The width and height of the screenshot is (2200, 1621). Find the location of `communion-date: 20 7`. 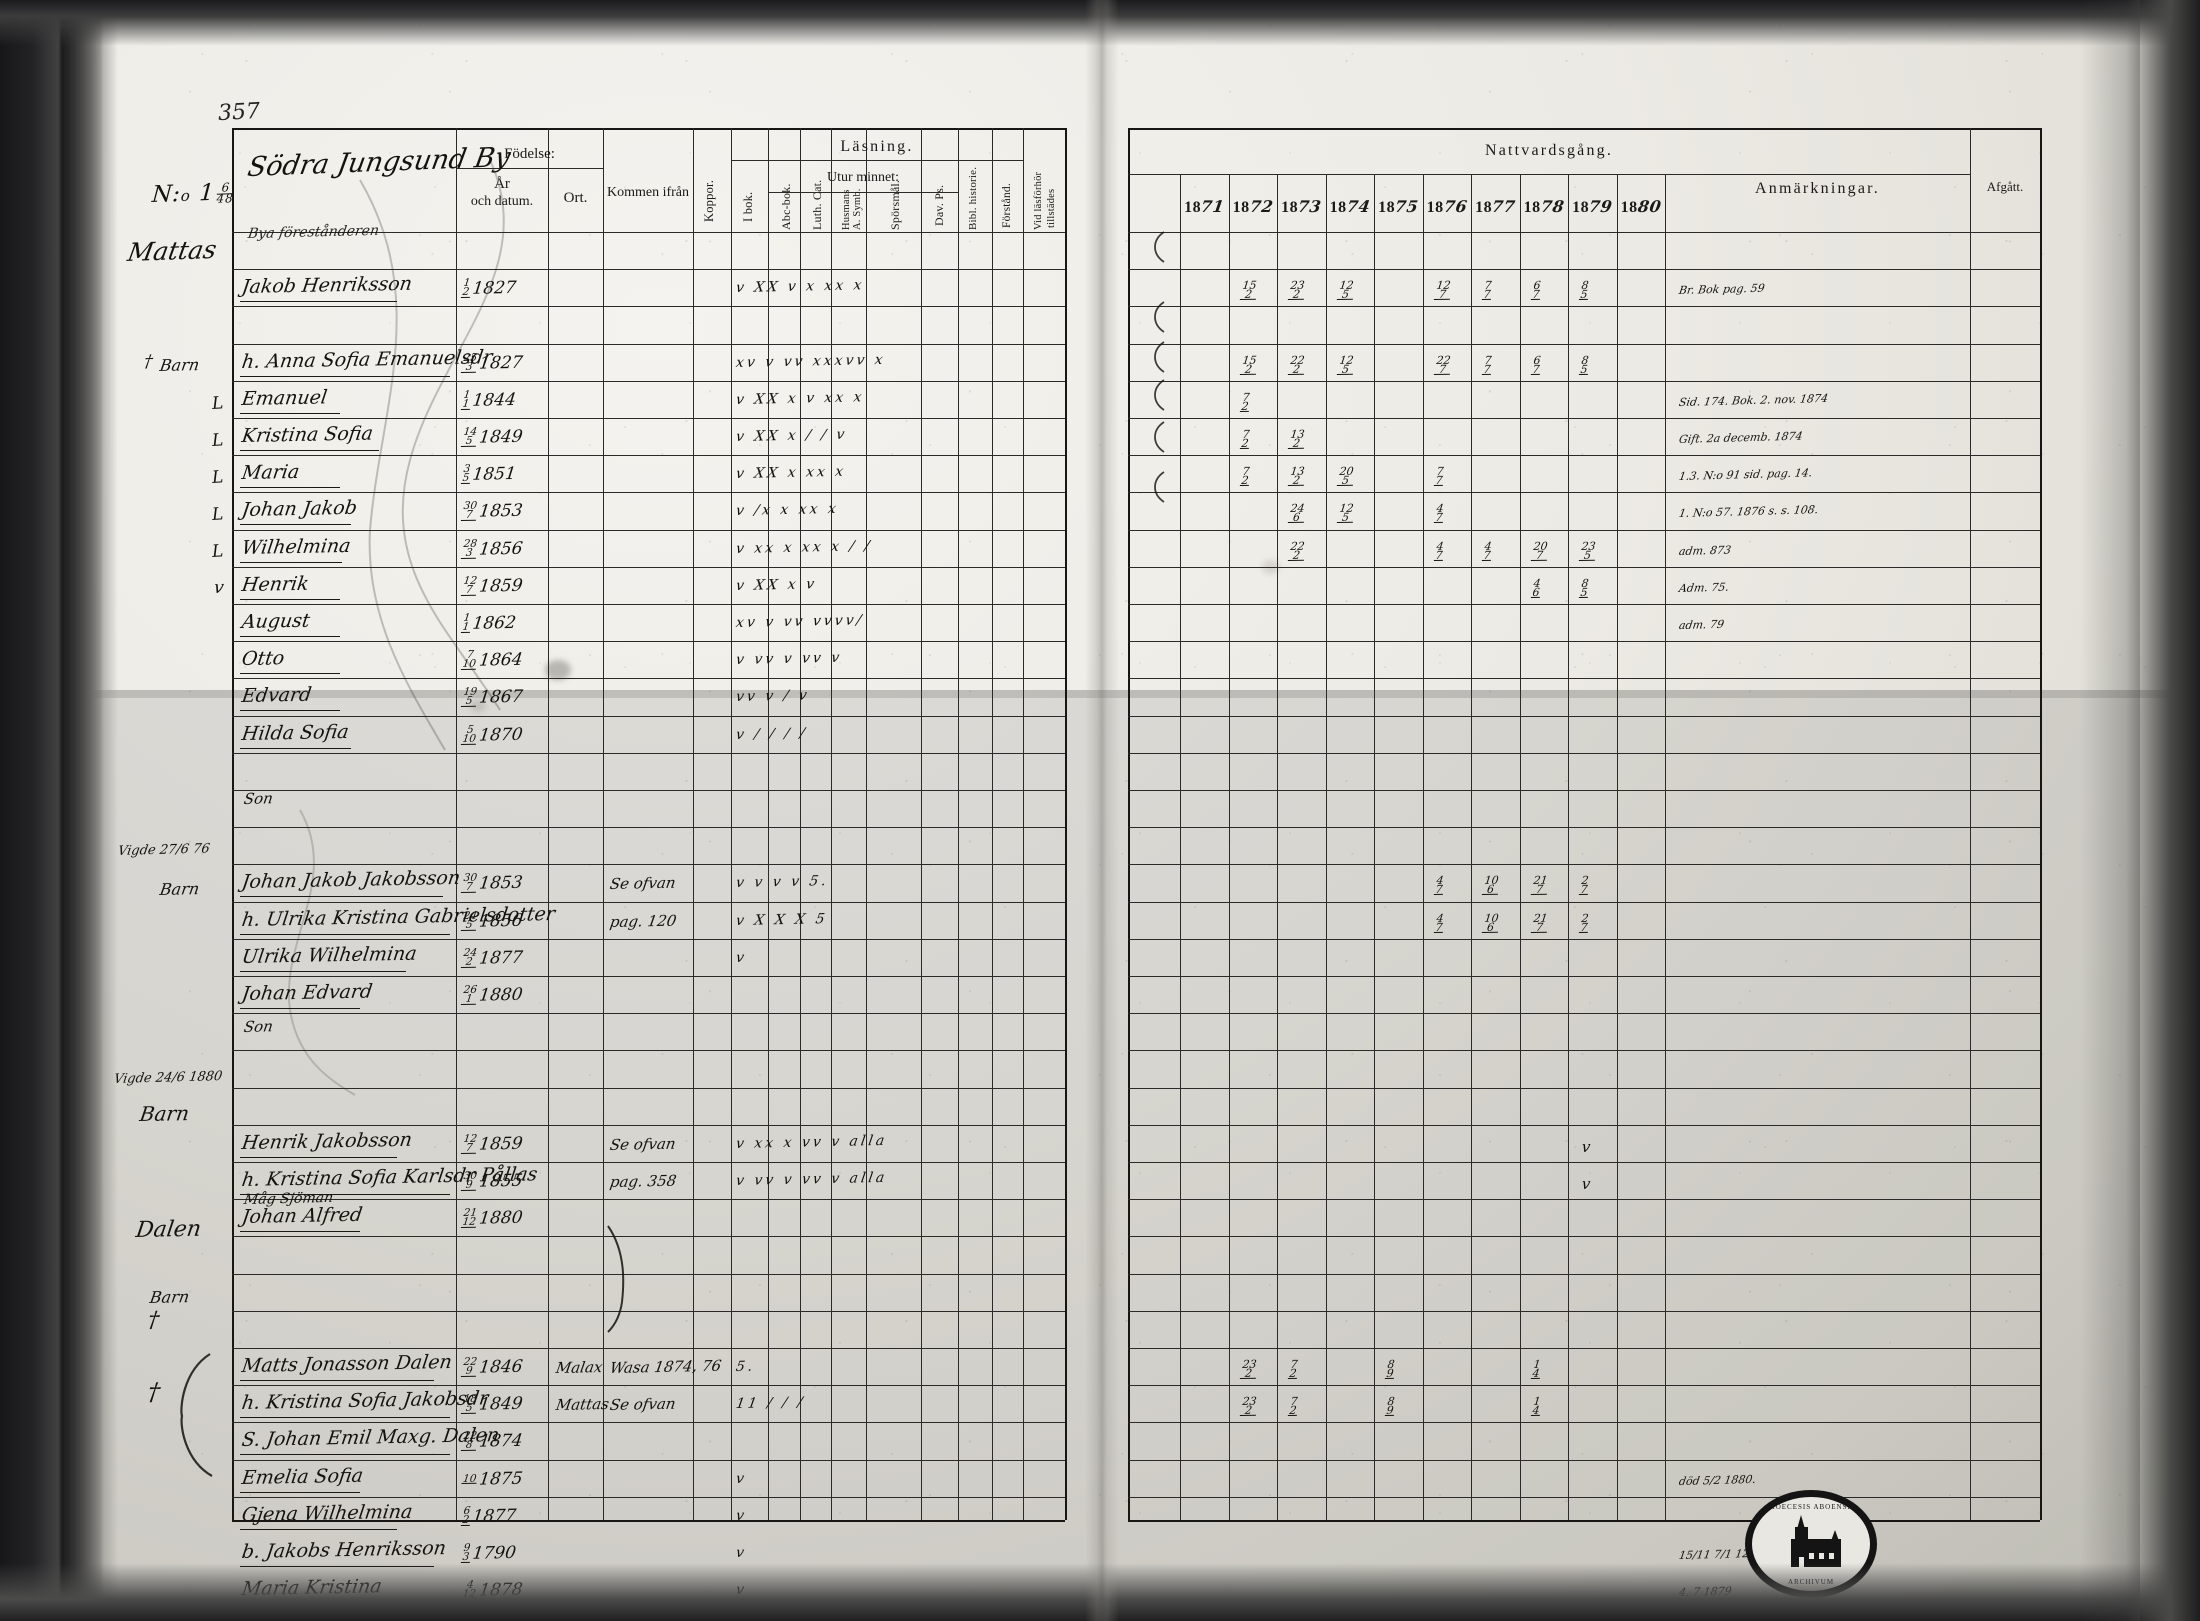

communion-date: 20 7 is located at coordinates (1539, 550).